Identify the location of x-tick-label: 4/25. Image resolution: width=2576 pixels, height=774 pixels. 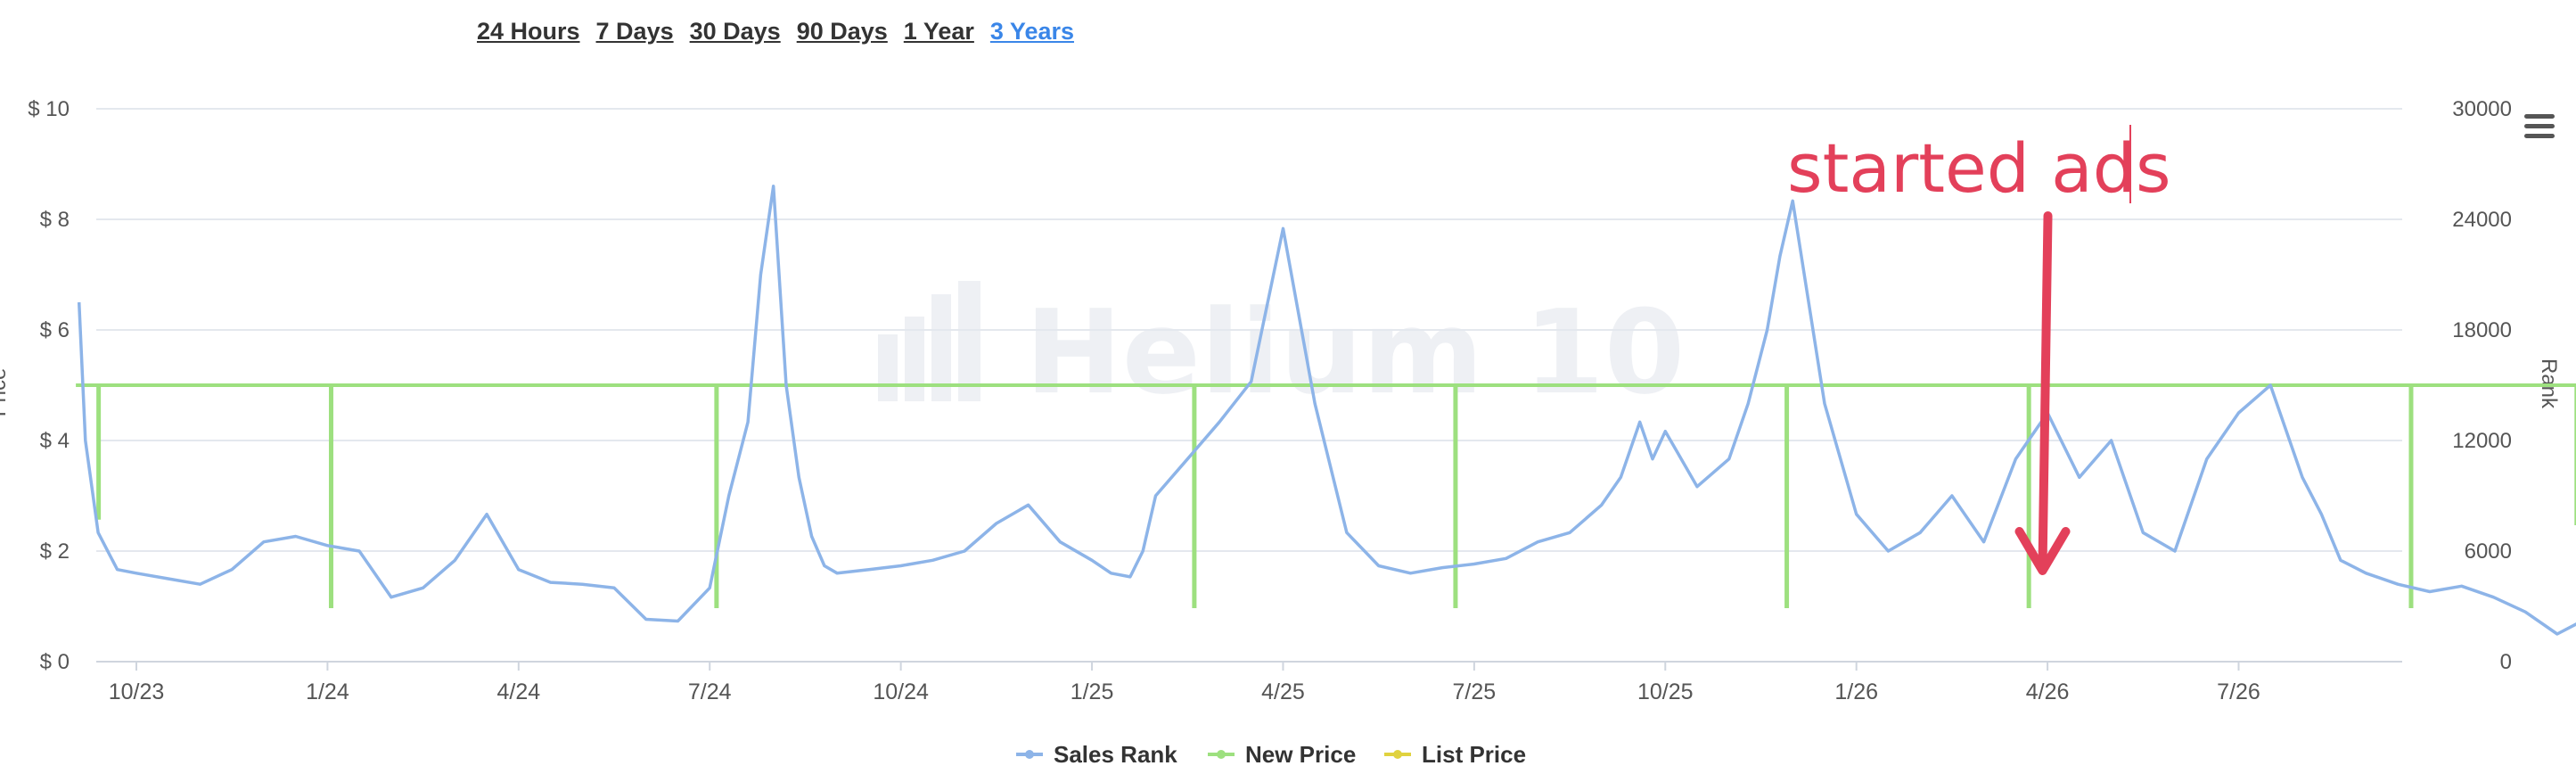
(1283, 691).